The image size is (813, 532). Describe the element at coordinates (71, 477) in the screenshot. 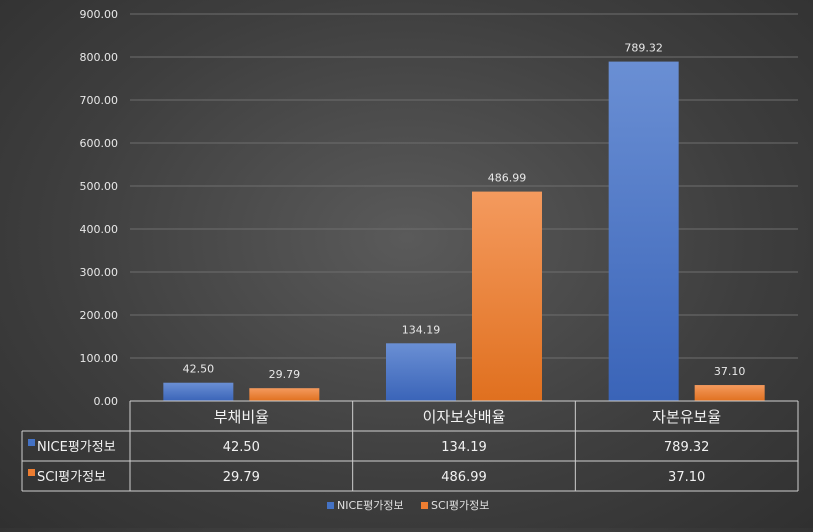

I see `series-row-label: SCI평가정보` at that location.